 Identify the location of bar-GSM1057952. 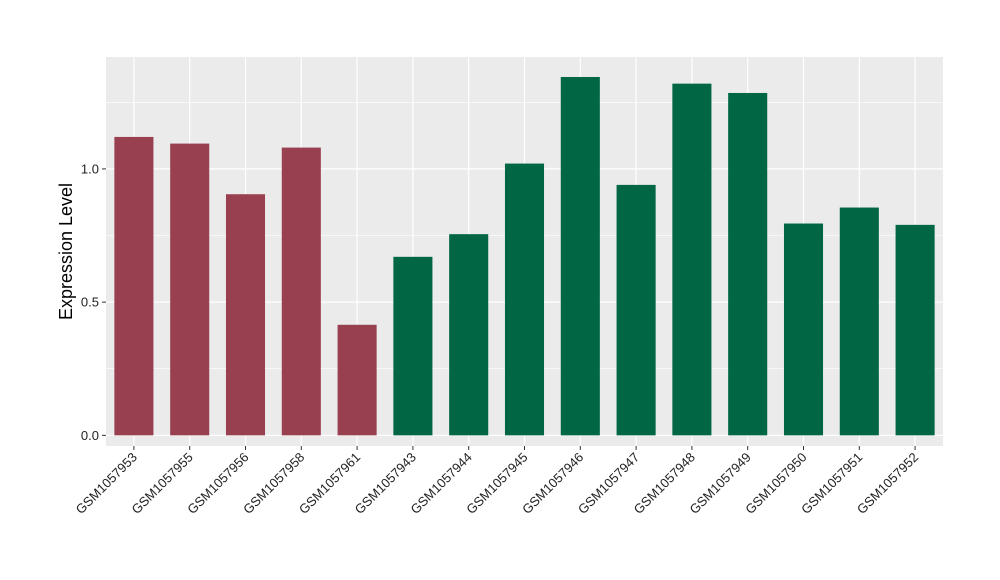
(915, 330).